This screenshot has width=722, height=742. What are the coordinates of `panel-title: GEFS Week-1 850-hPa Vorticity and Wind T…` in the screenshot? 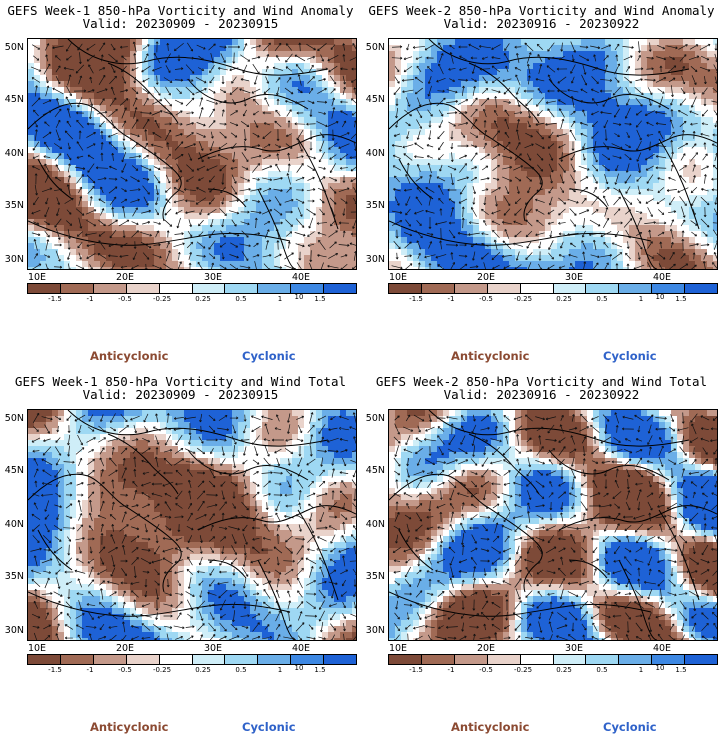 It's located at (180, 381).